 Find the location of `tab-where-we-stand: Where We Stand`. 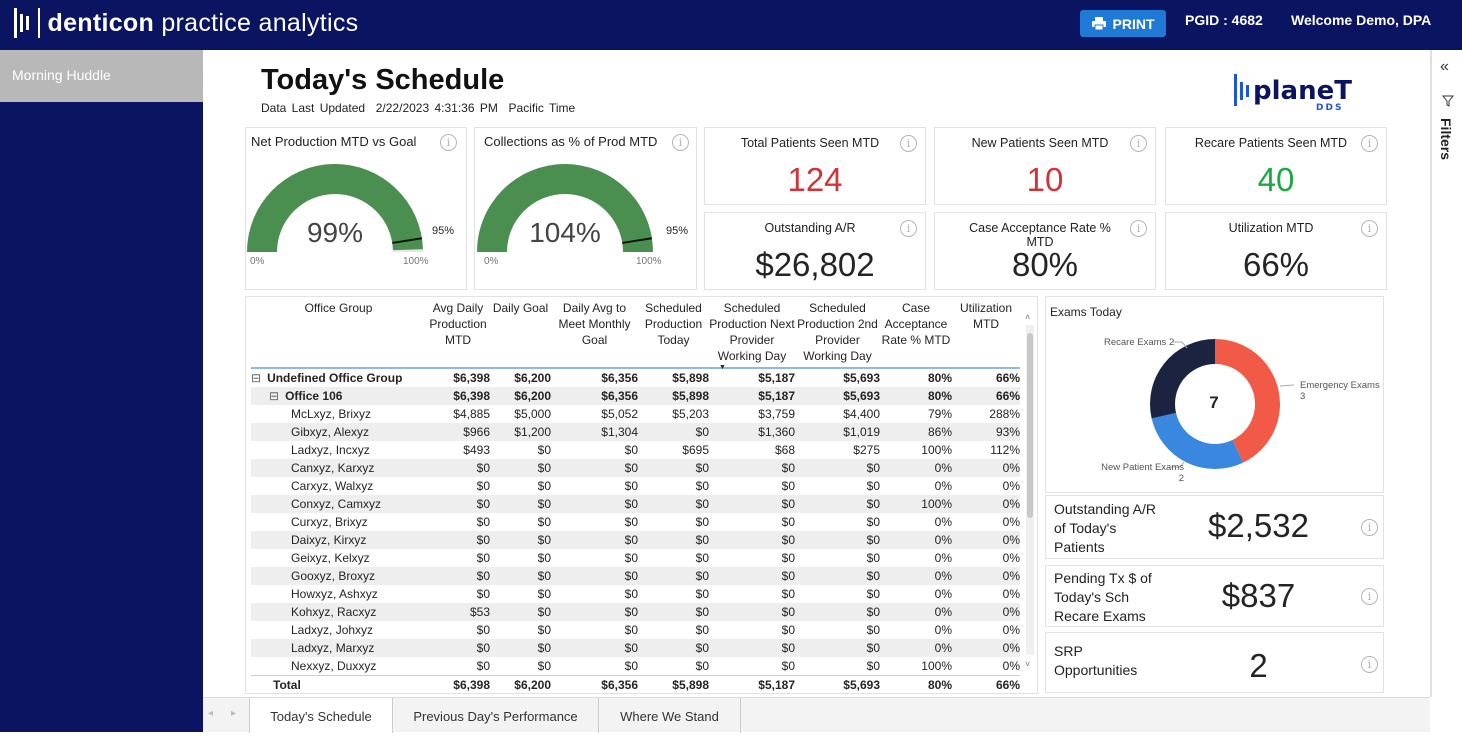

tab-where-we-stand: Where We Stand is located at coordinates (670, 715).